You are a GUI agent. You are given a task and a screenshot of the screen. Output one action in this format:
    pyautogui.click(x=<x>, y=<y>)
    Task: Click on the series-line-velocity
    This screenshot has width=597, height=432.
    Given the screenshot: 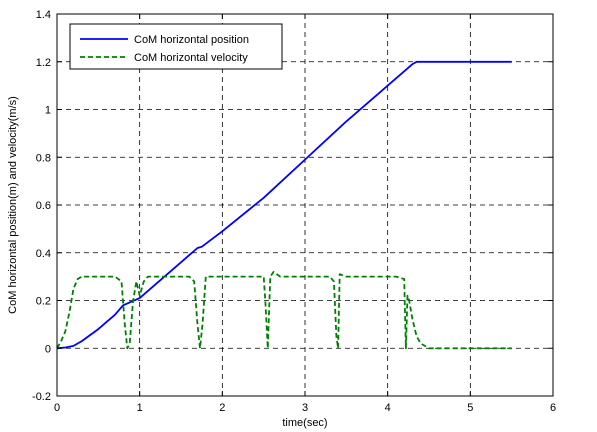 What is the action you would take?
    pyautogui.click(x=284, y=310)
    